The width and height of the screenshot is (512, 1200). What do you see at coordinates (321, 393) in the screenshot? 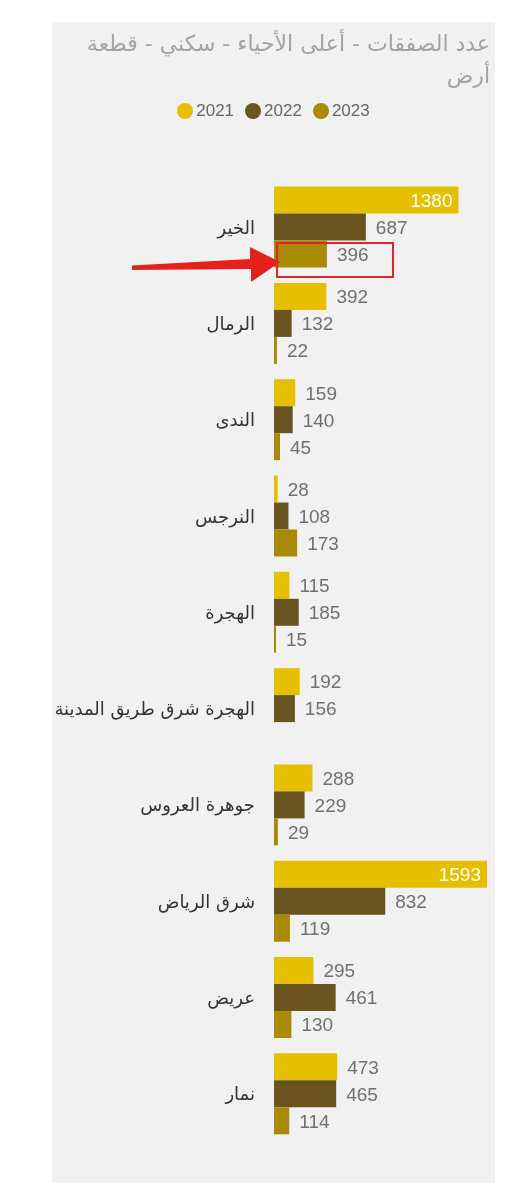
I see `data-label: 159` at bounding box center [321, 393].